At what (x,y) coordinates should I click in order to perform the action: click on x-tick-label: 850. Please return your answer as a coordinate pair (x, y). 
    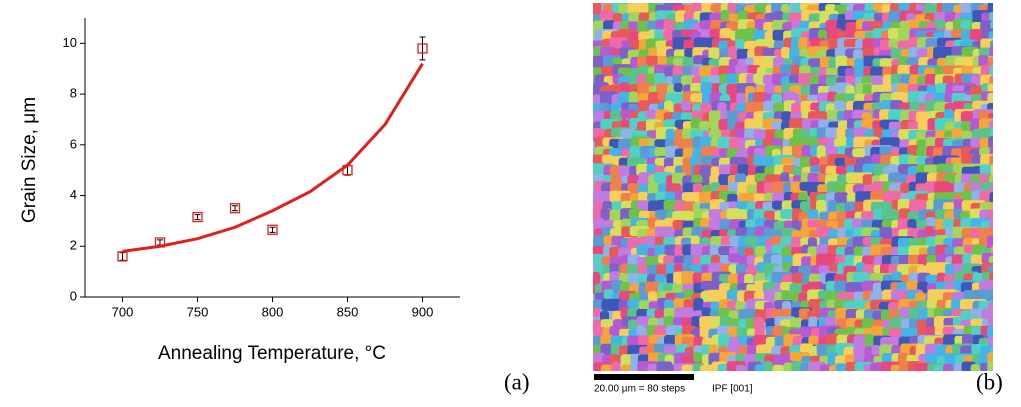
    Looking at the image, I should click on (348, 311).